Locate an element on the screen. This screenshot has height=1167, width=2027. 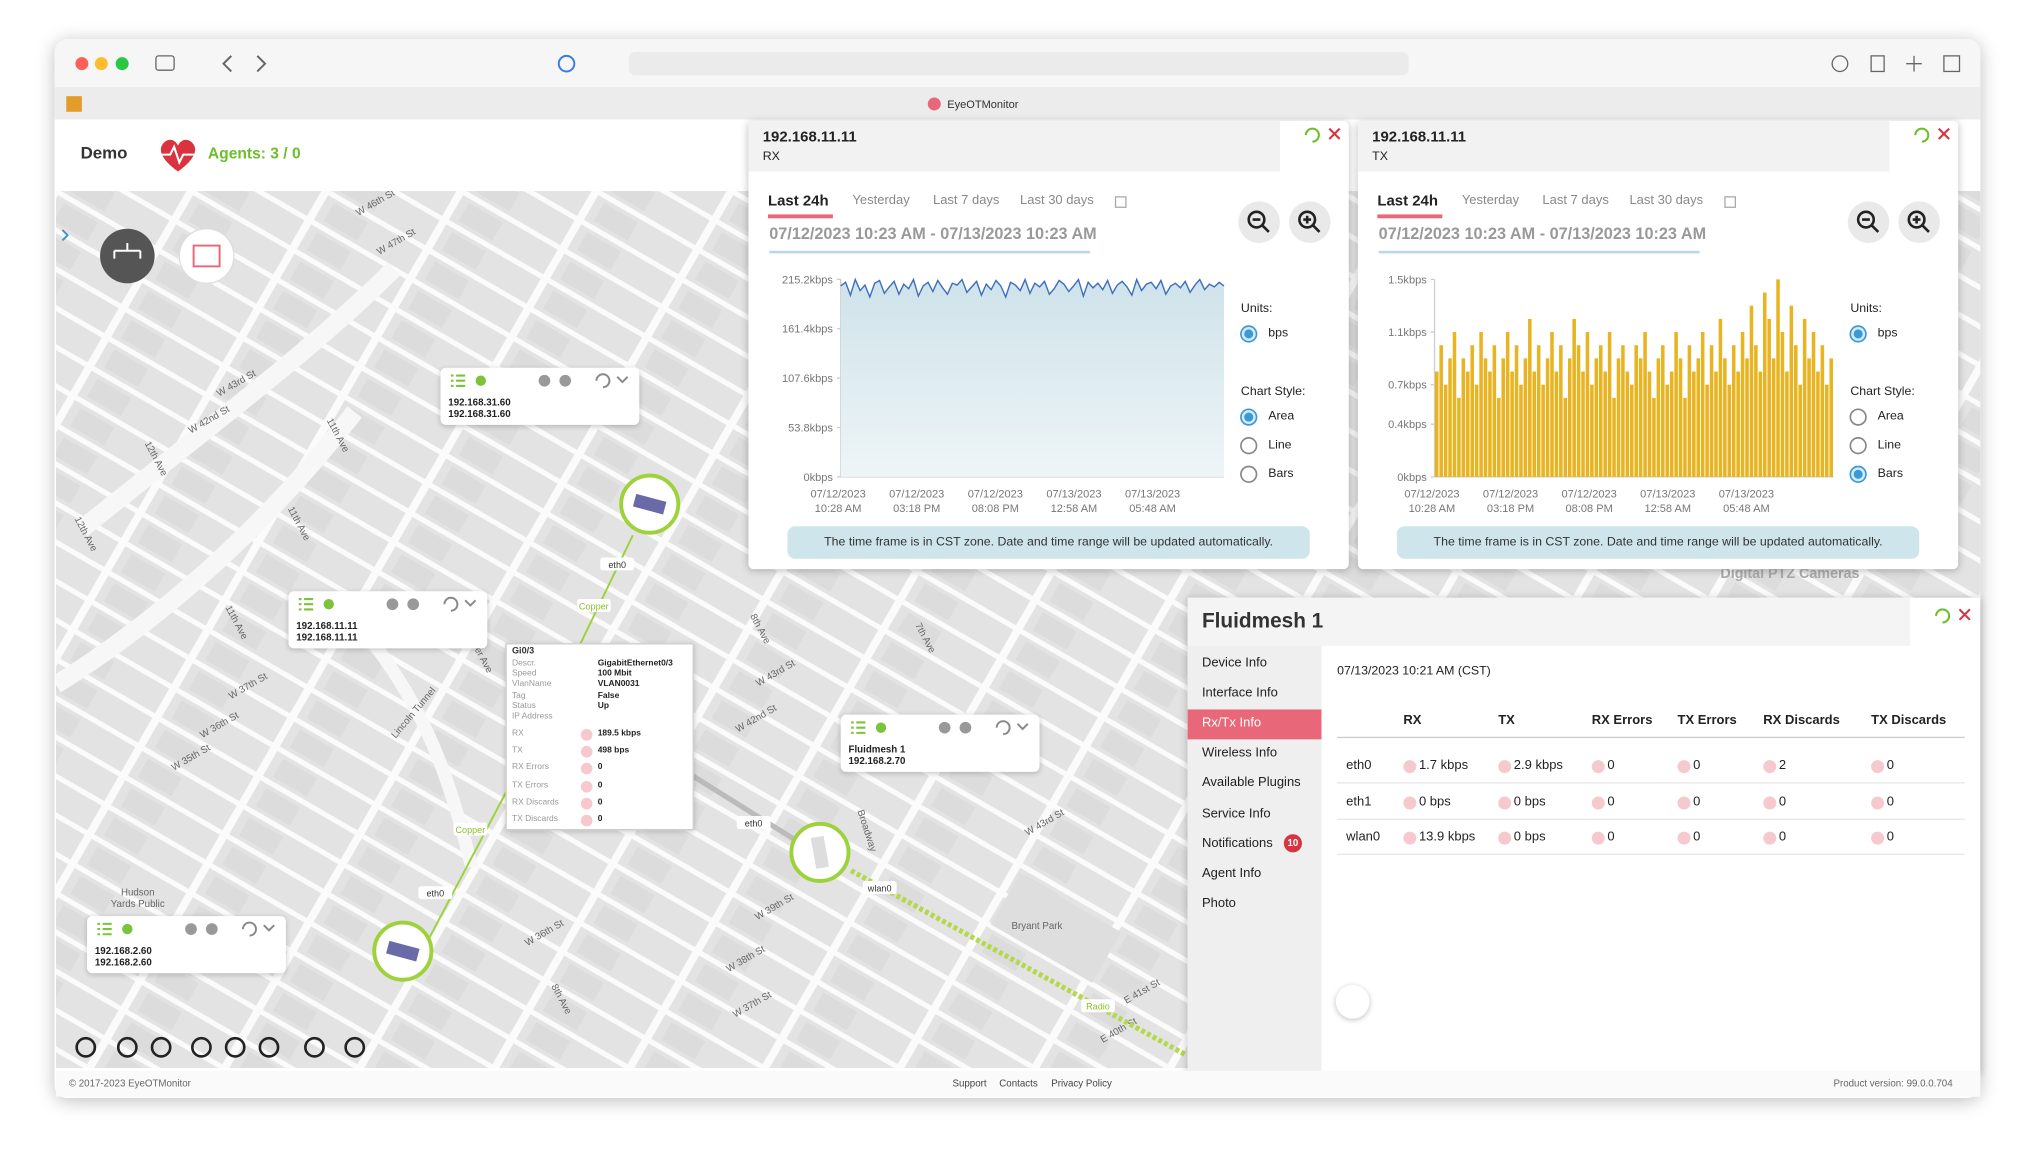
tabs-icon is located at coordinates (1952, 64).